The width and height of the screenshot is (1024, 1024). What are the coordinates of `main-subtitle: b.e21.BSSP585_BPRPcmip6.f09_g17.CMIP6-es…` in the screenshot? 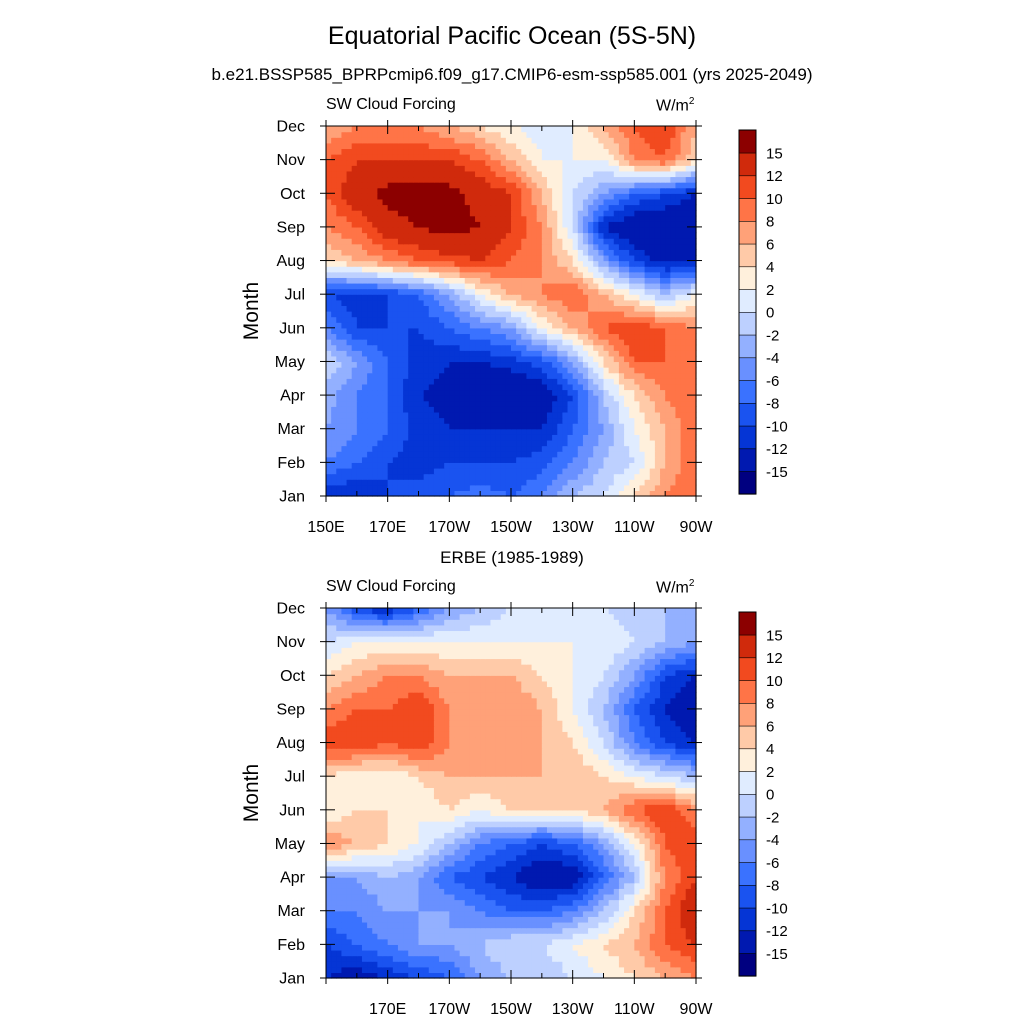 It's located at (512, 74).